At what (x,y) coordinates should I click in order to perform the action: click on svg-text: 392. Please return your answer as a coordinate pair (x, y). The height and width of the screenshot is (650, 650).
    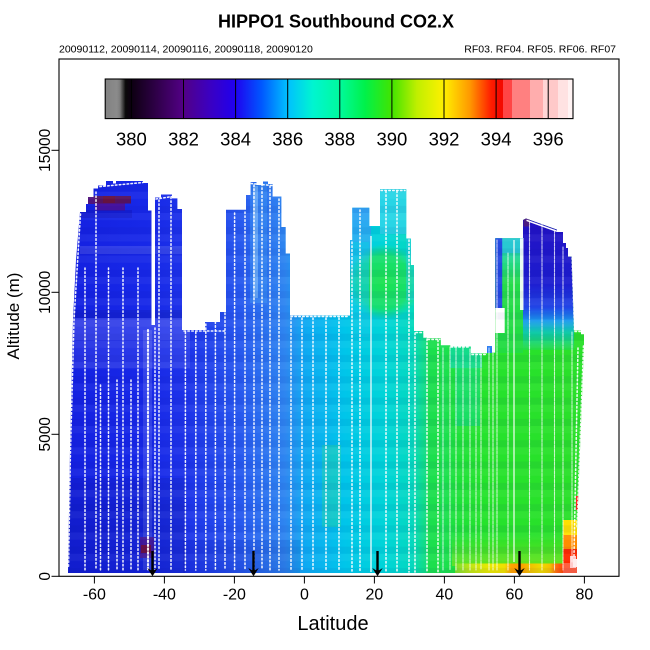
    Looking at the image, I should click on (444, 139).